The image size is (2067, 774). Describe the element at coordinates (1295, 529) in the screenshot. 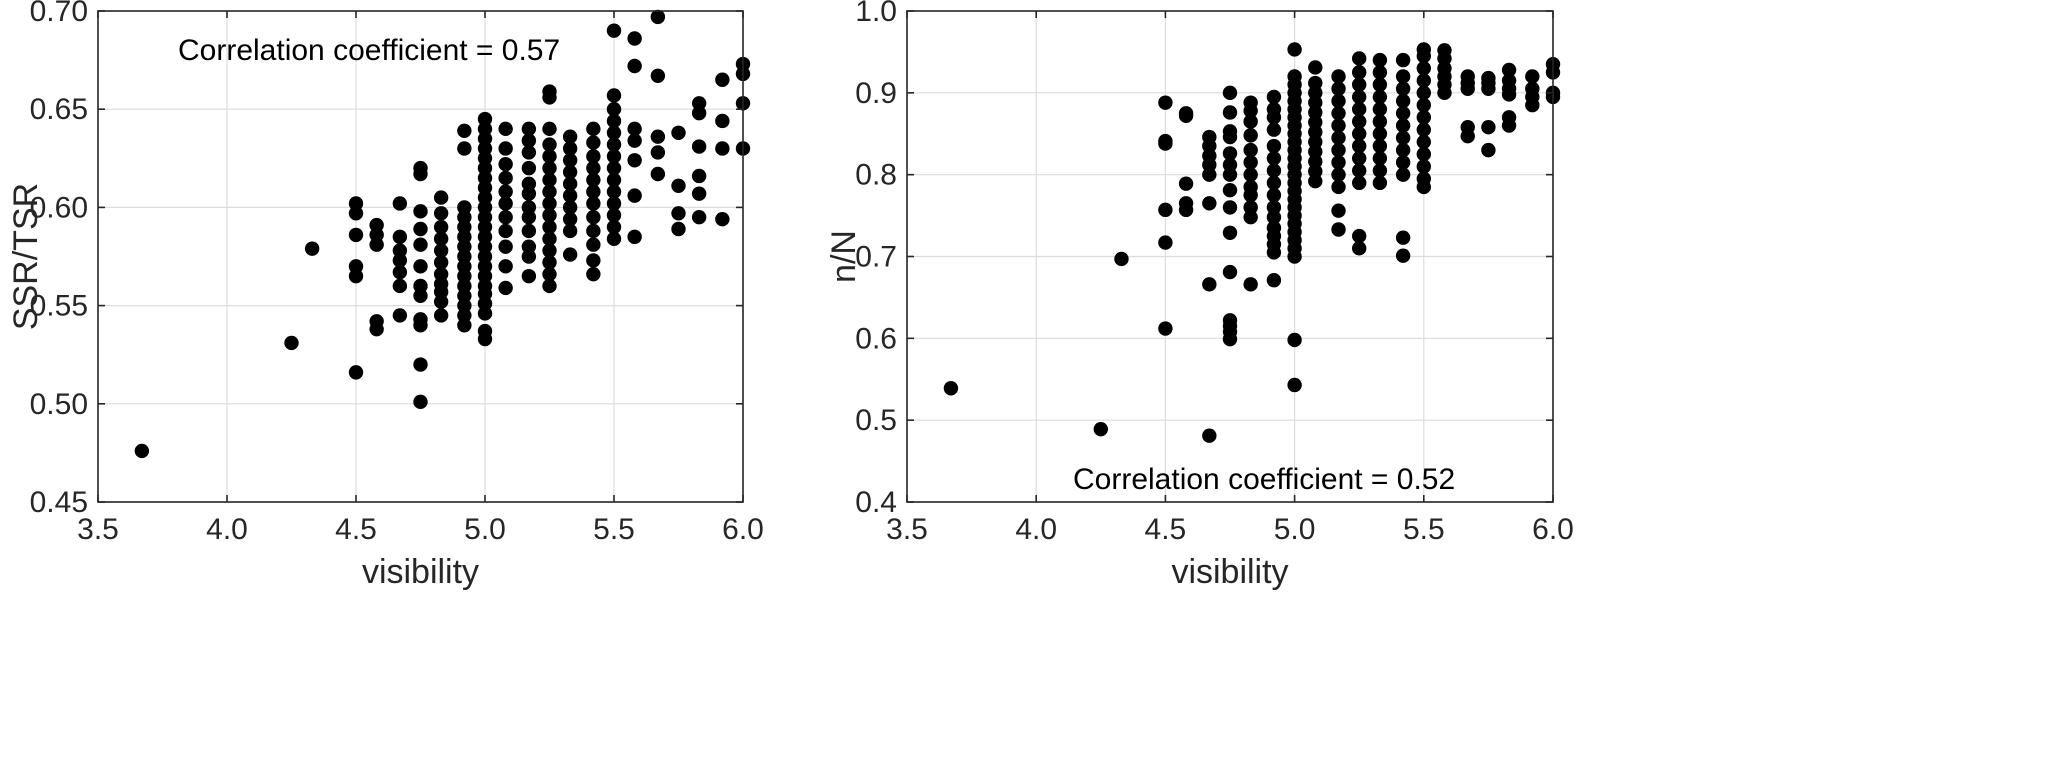

I see `x-tick-label: 5.0` at that location.